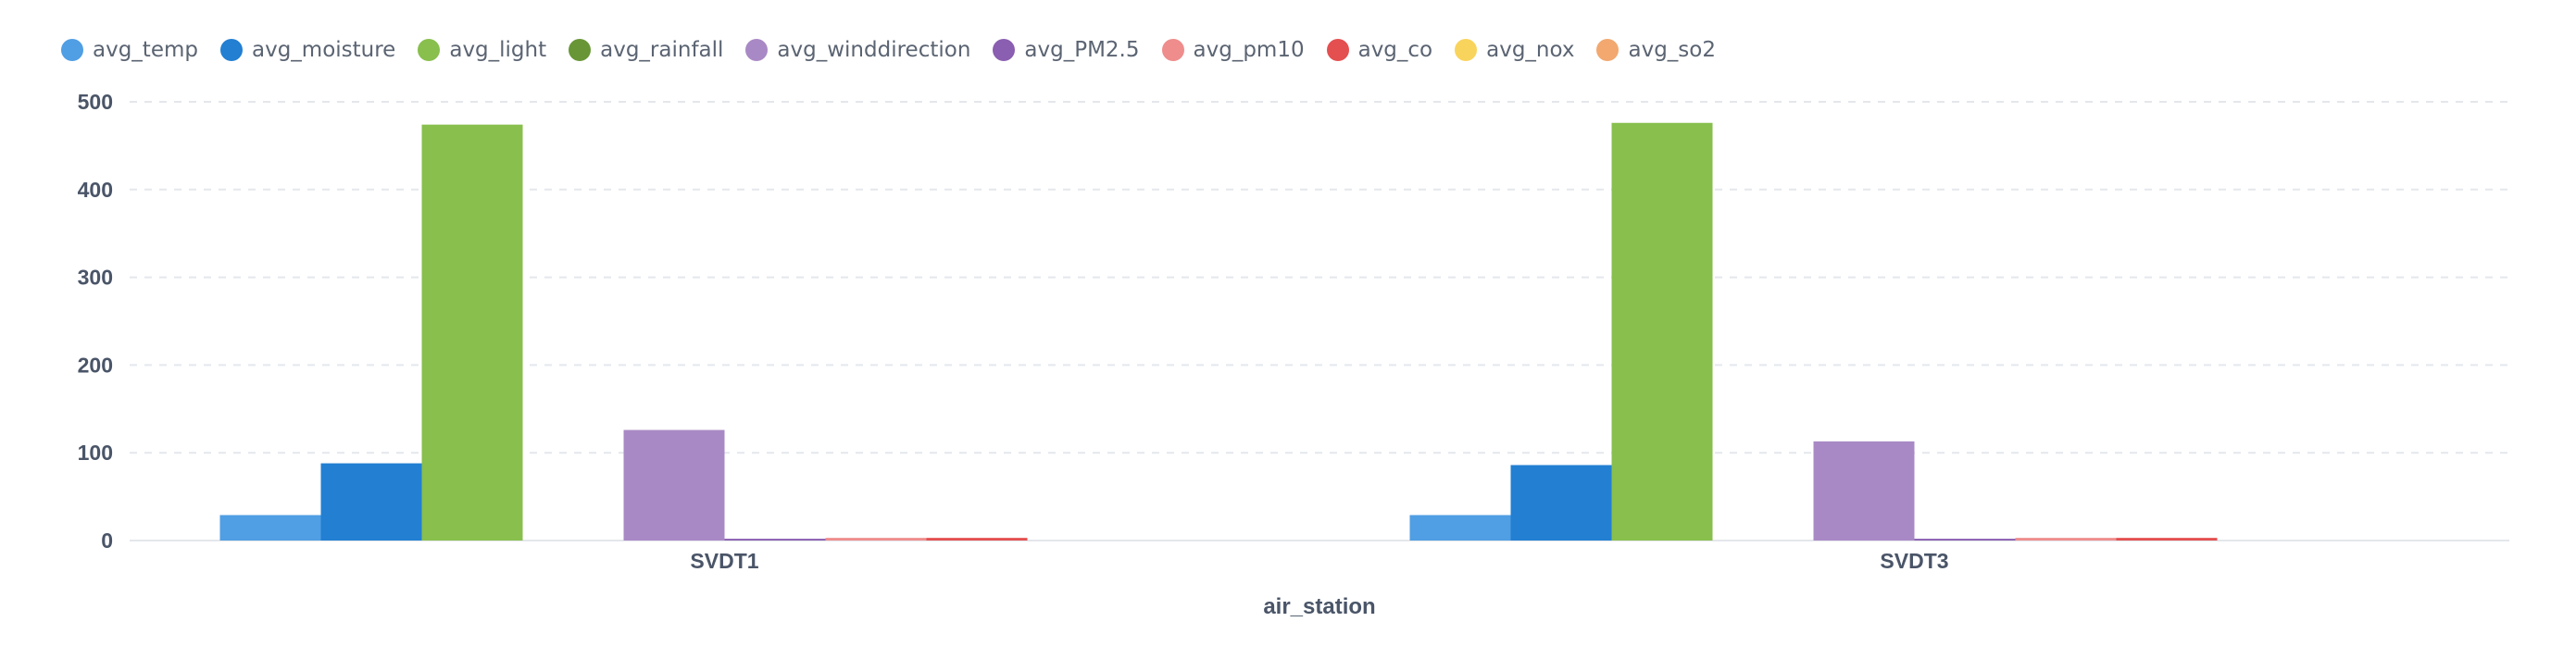  What do you see at coordinates (371, 502) in the screenshot?
I see `bar-avg-moisture-svdt1` at bounding box center [371, 502].